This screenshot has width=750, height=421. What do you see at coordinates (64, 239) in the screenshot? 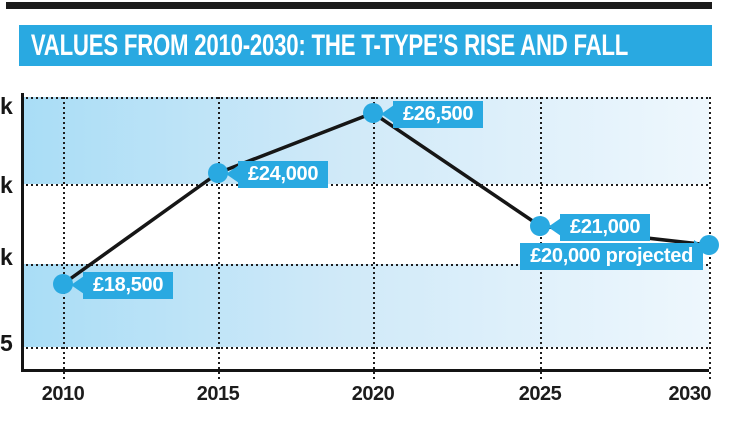
I see `gridline-vertical-2010` at bounding box center [64, 239].